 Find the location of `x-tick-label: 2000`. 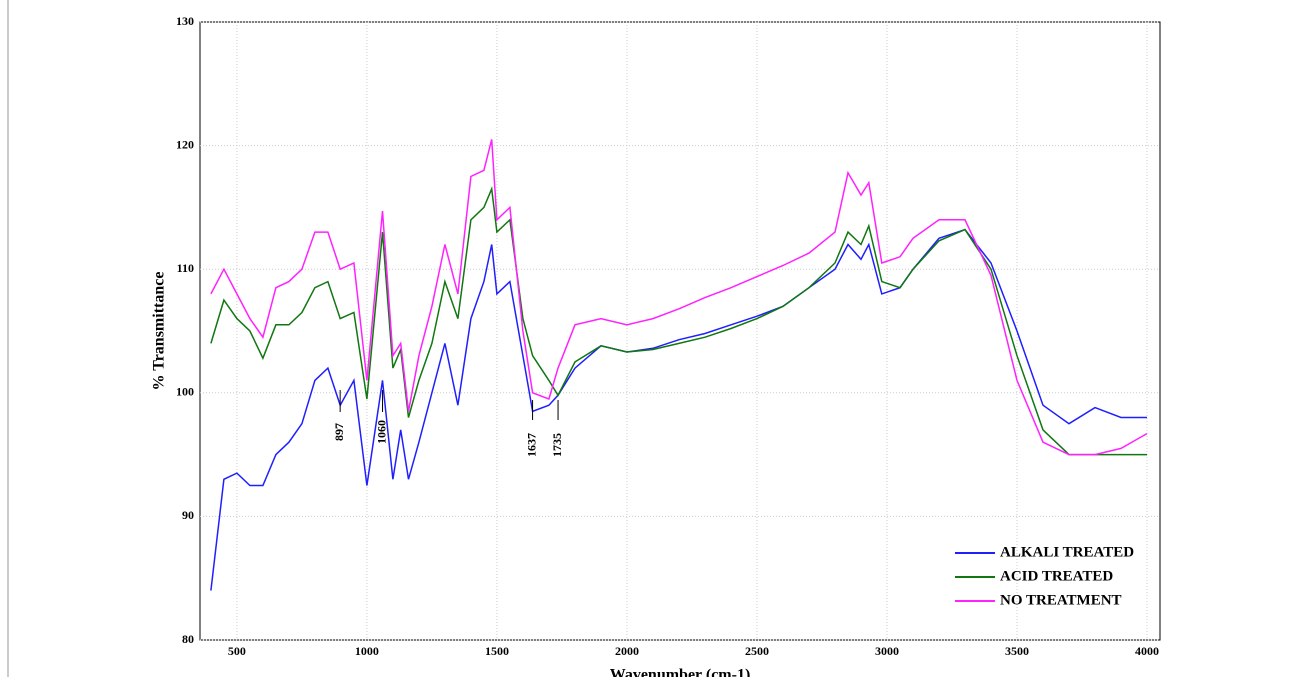

x-tick-label: 2000 is located at coordinates (627, 651).